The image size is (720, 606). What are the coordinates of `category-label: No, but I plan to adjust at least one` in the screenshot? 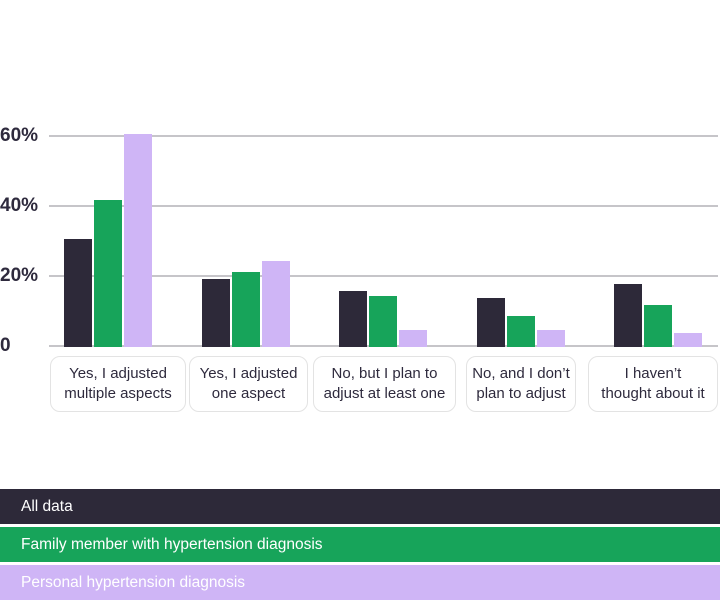 It's located at (384, 384).